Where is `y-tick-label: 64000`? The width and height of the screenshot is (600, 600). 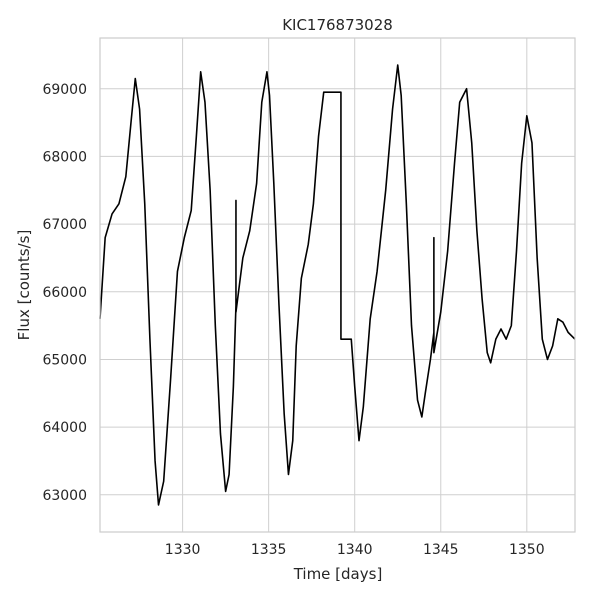
y-tick-label: 64000 is located at coordinates (64, 428).